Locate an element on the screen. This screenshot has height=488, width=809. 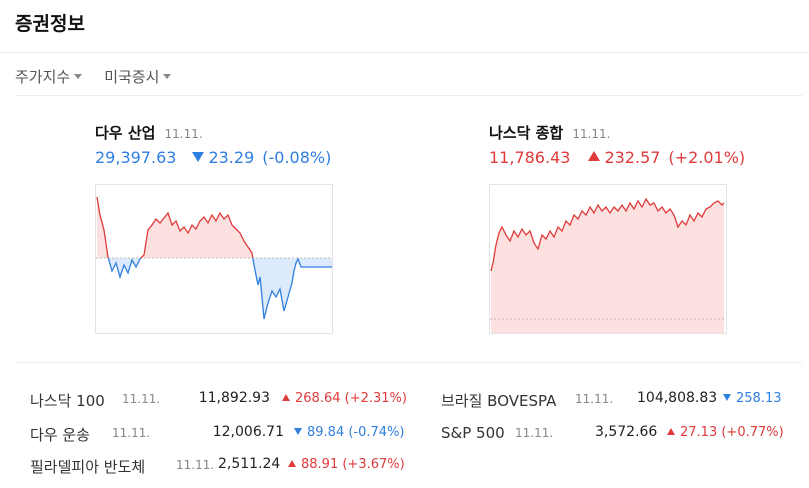
index-name: 나스닥 100 is located at coordinates (67, 401).